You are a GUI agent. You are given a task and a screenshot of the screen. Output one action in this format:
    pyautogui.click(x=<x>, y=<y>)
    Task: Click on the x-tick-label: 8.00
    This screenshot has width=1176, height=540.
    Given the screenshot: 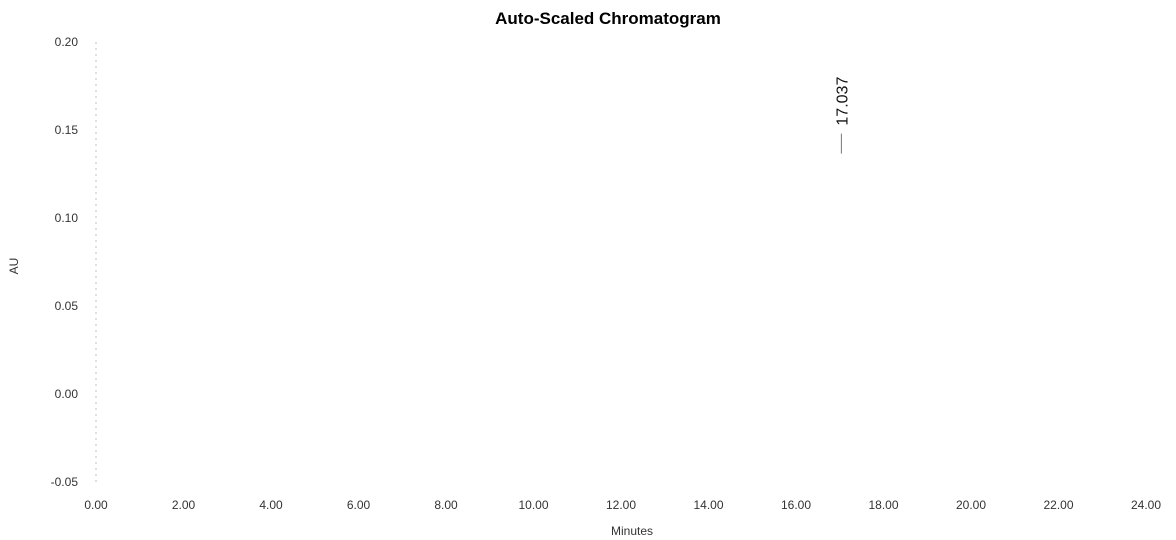 What is the action you would take?
    pyautogui.click(x=446, y=505)
    